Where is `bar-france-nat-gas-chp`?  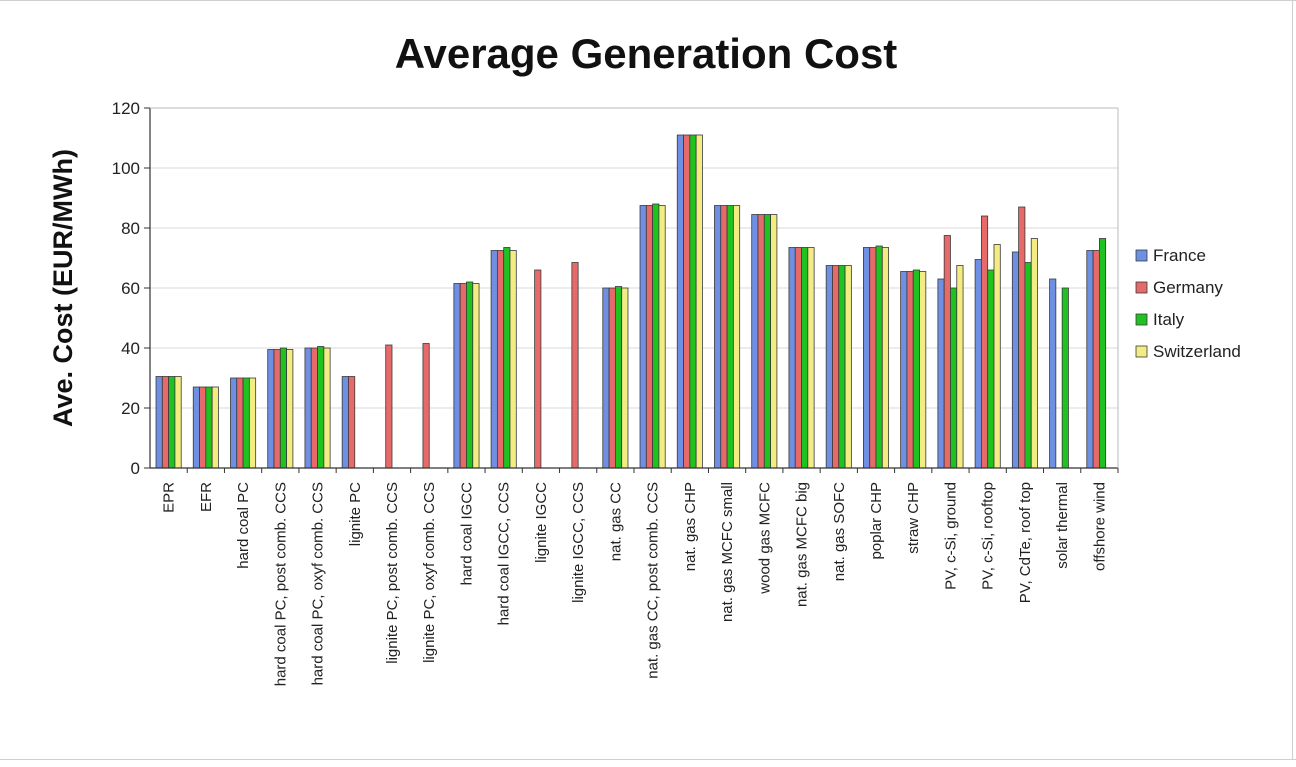
bar-france-nat-gas-chp is located at coordinates (680, 301).